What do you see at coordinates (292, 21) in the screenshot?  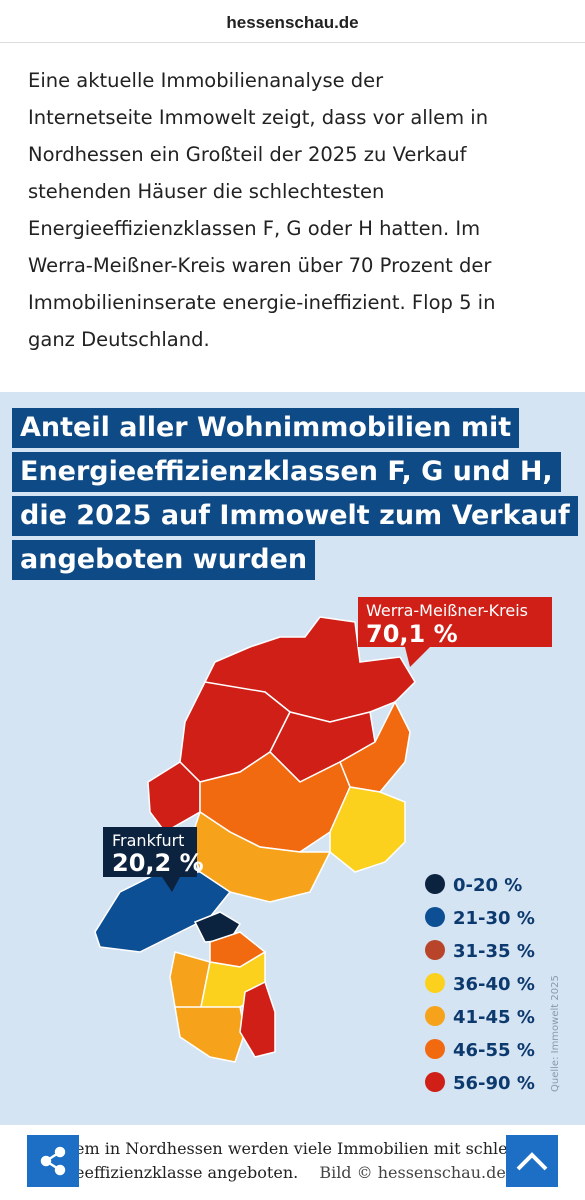 I see `site-header: hessenschau.de` at bounding box center [292, 21].